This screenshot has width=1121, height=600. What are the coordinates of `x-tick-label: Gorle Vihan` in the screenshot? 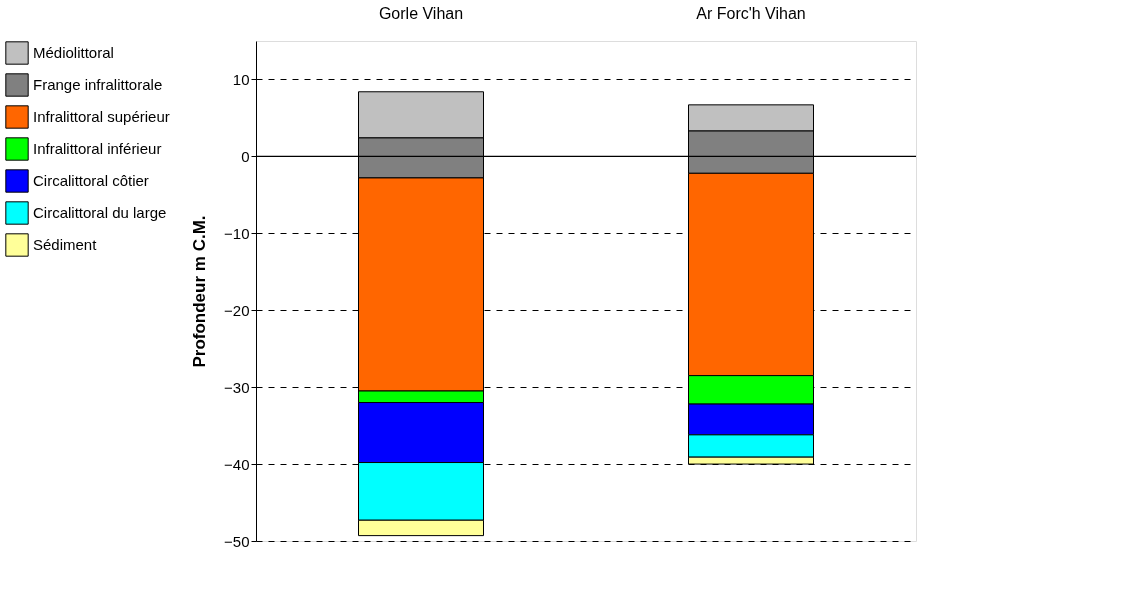 It's located at (421, 13).